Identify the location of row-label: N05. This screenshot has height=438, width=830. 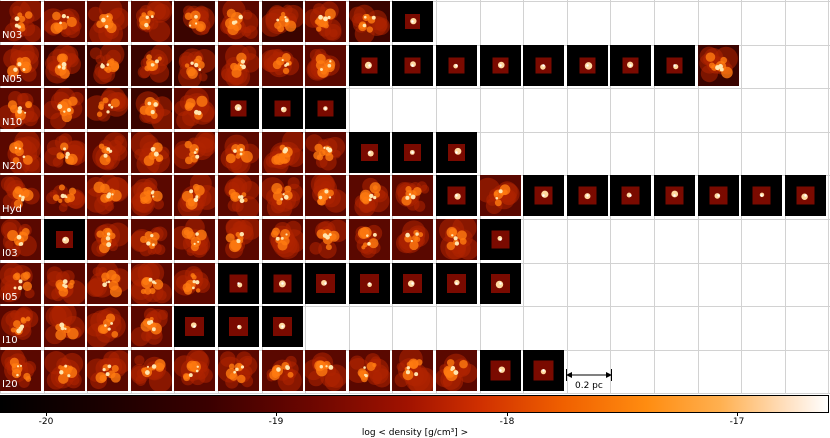
(12, 79).